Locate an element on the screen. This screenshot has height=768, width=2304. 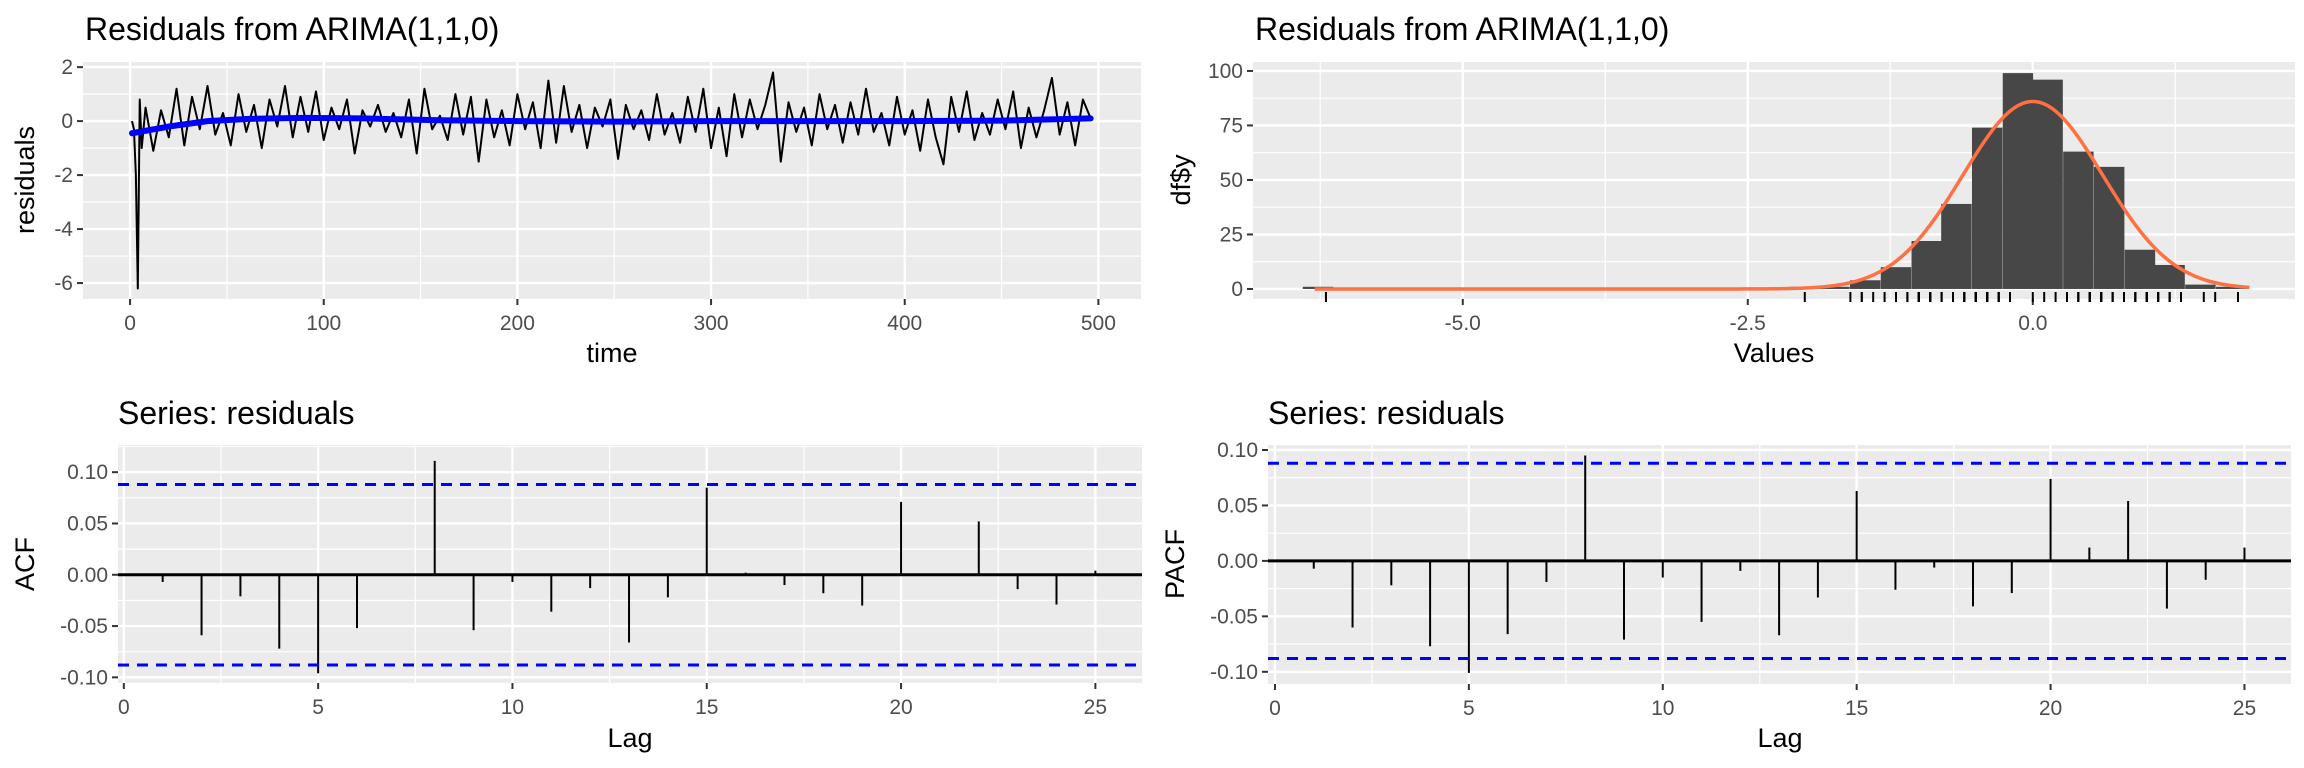
y-tick-label: -2 is located at coordinates (63, 175).